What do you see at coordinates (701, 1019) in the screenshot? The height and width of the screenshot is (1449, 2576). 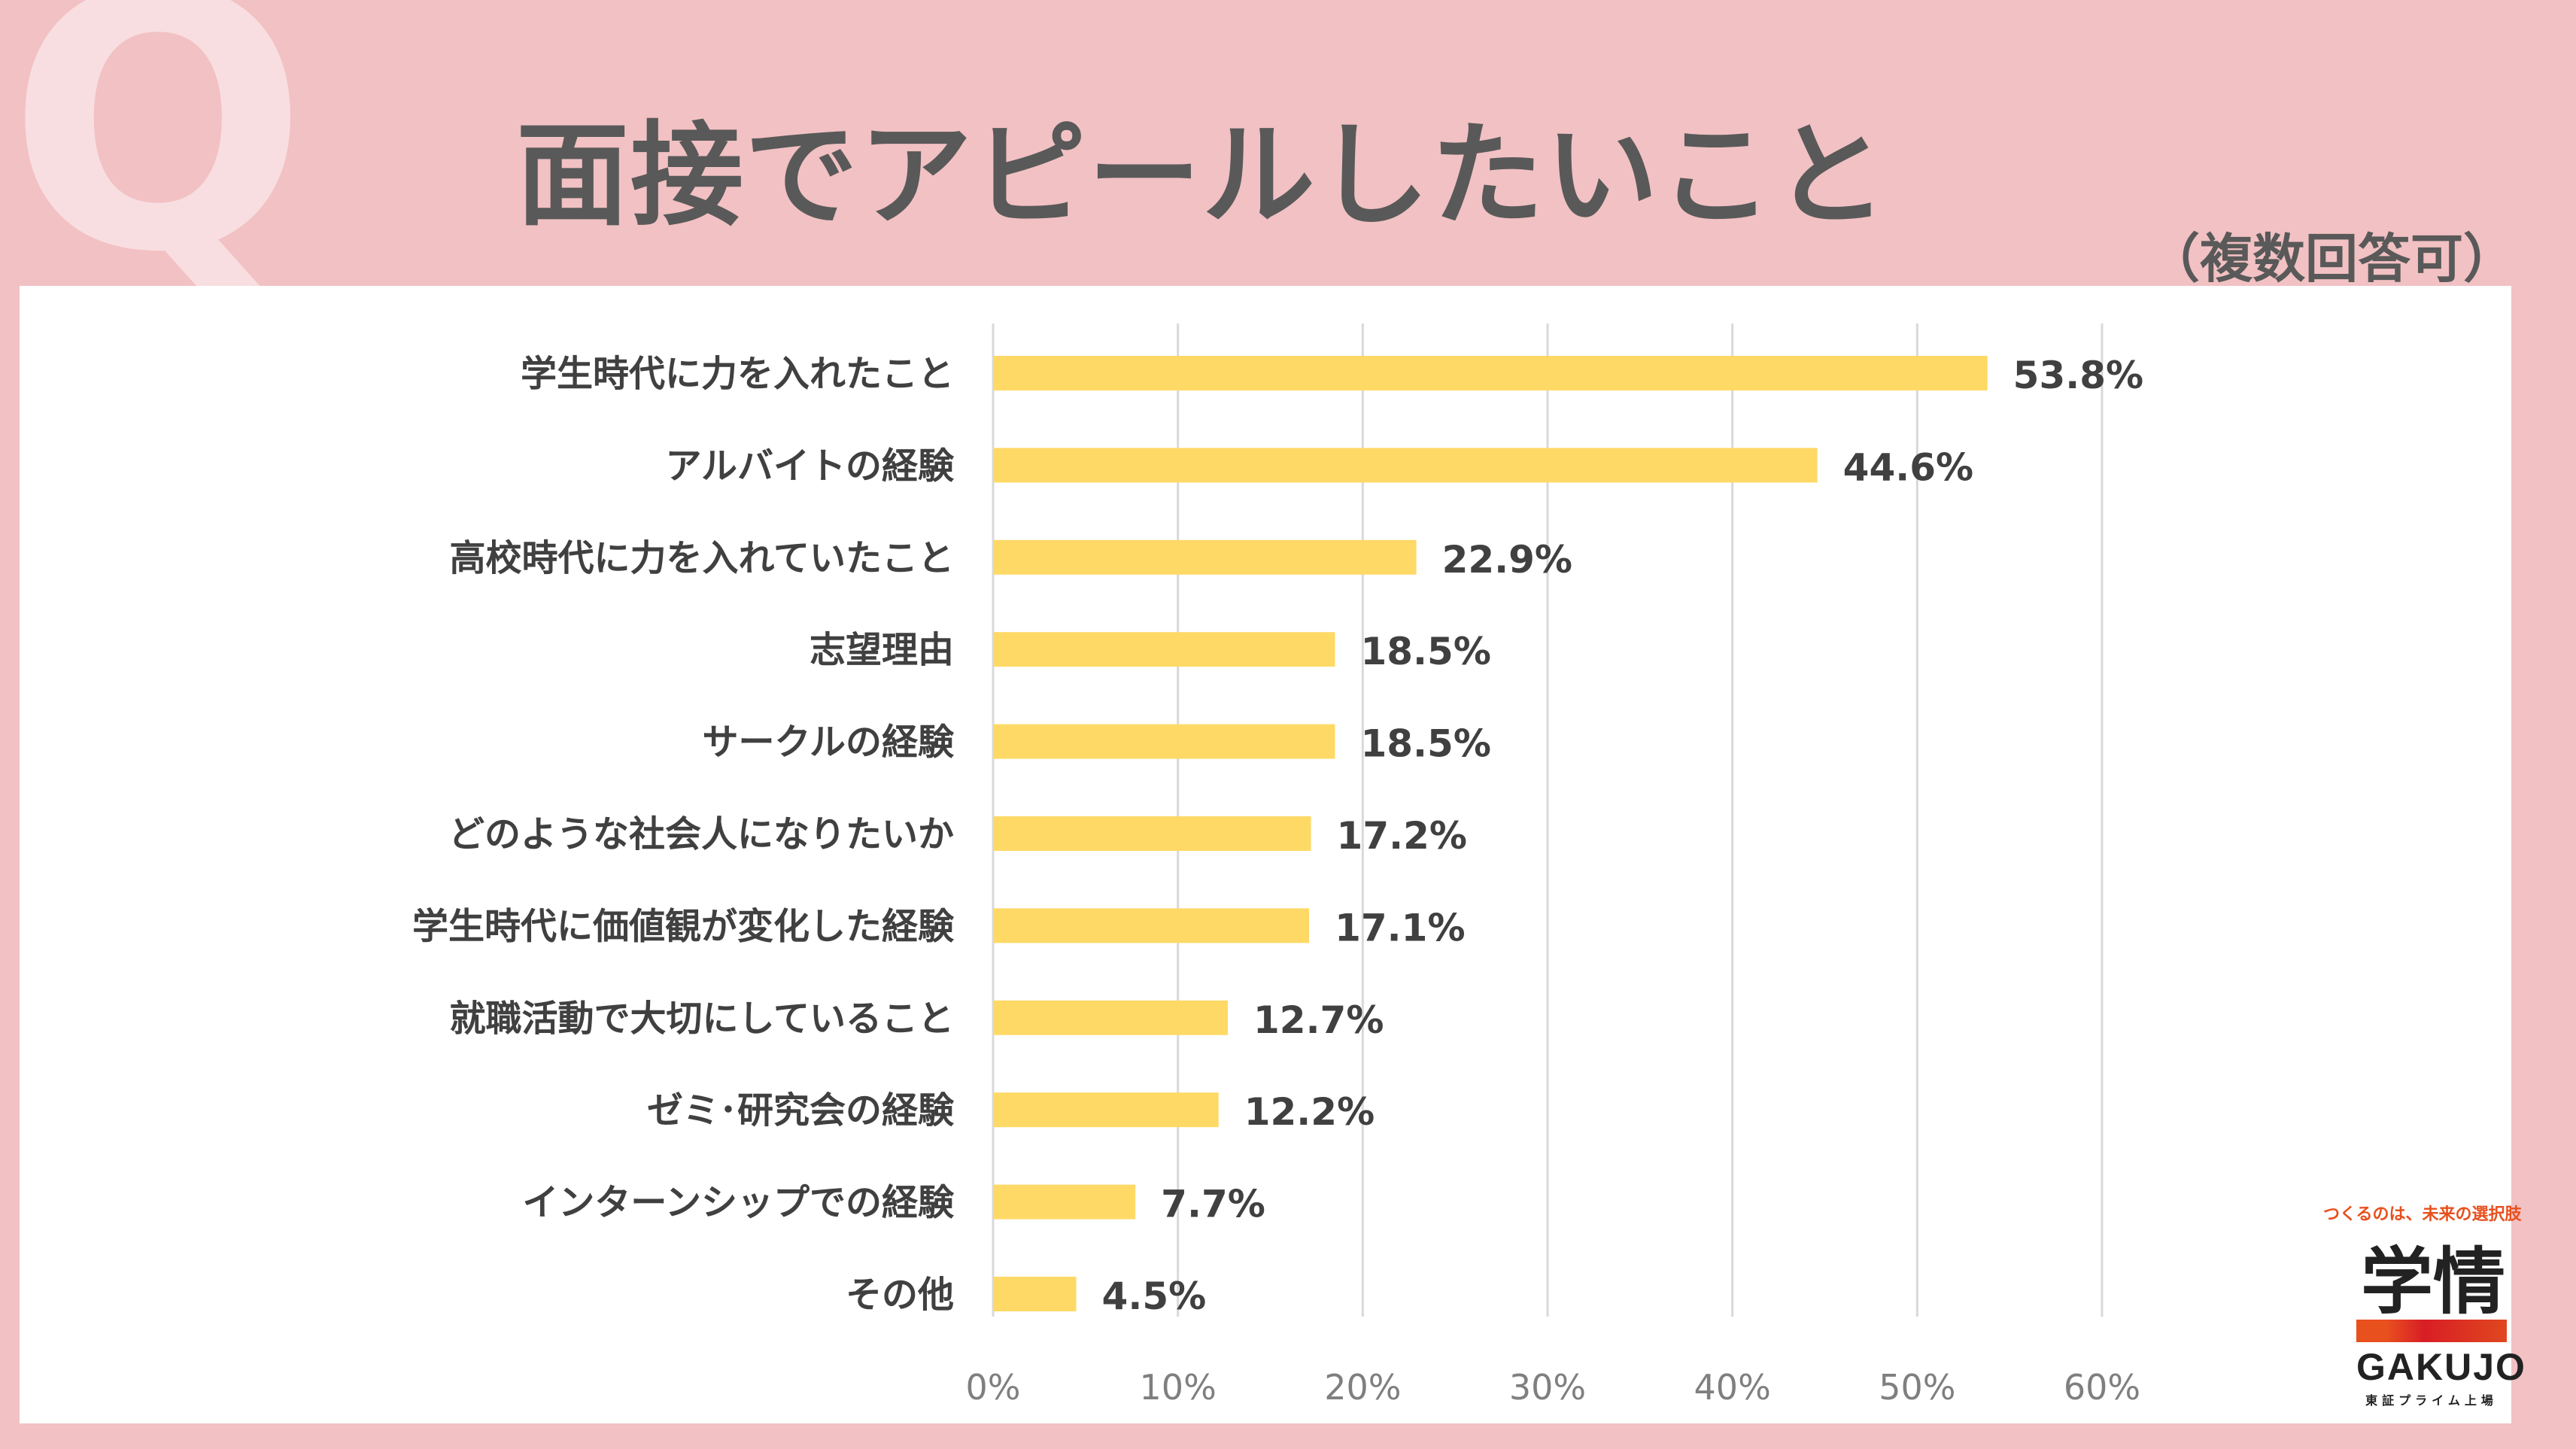 I see `category-label: 就職活動で大切にしていること` at bounding box center [701, 1019].